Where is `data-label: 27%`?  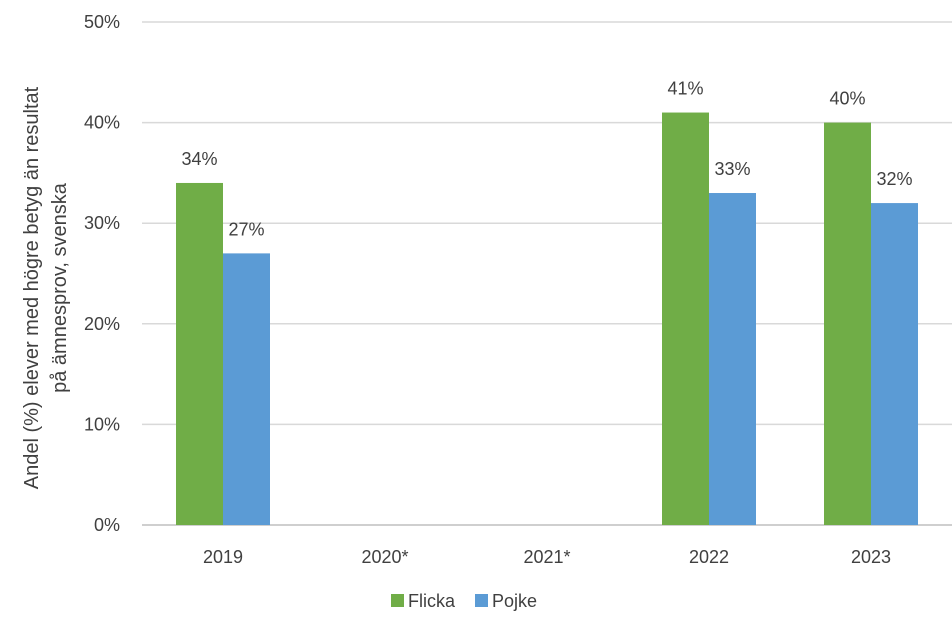 data-label: 27% is located at coordinates (246, 229).